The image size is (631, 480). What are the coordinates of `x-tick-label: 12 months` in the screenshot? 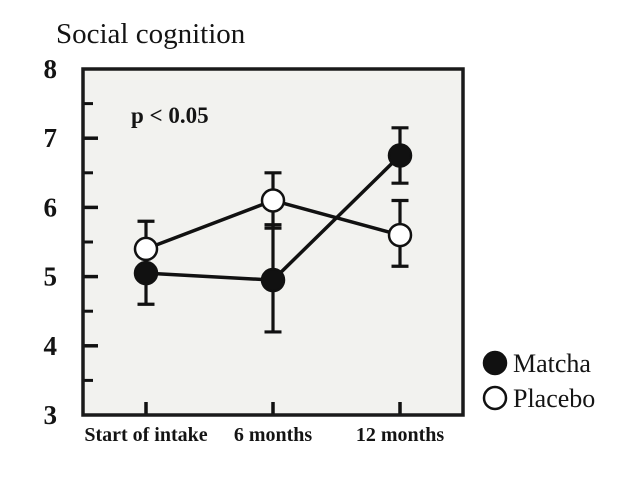 It's located at (400, 435).